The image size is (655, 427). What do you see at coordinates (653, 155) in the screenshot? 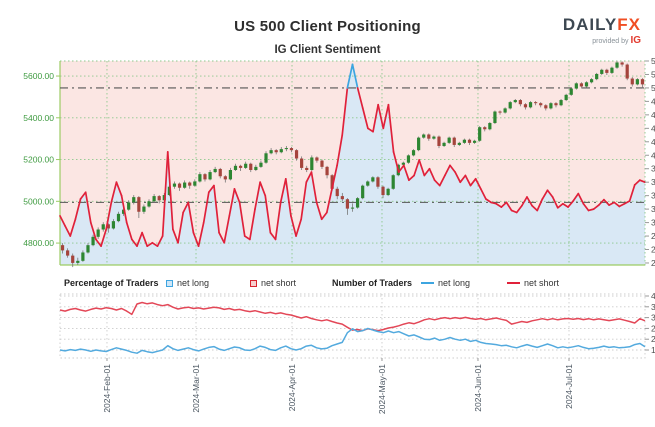
I see `pct-axis-label: 40%` at bounding box center [653, 155].